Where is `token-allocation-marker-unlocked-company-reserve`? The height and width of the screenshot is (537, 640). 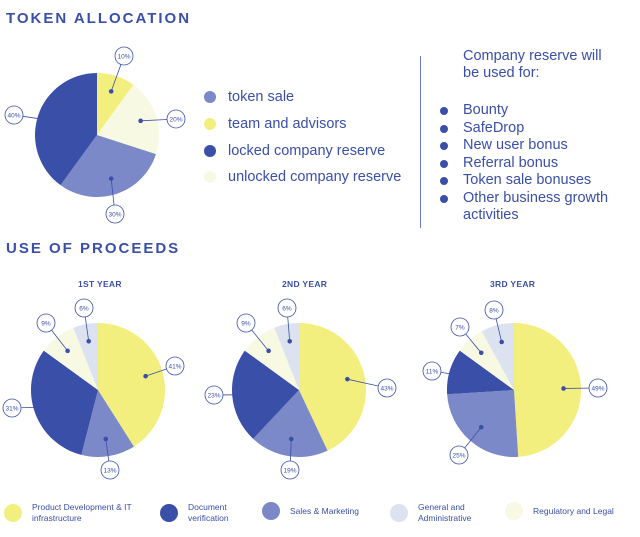
token-allocation-marker-unlocked-company-reserve is located at coordinates (140, 121).